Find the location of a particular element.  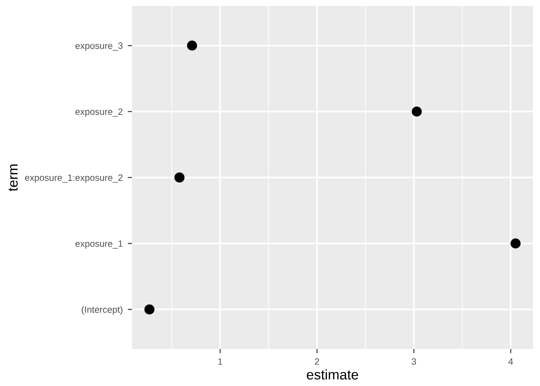

x-tick-label: 4 is located at coordinates (511, 361).